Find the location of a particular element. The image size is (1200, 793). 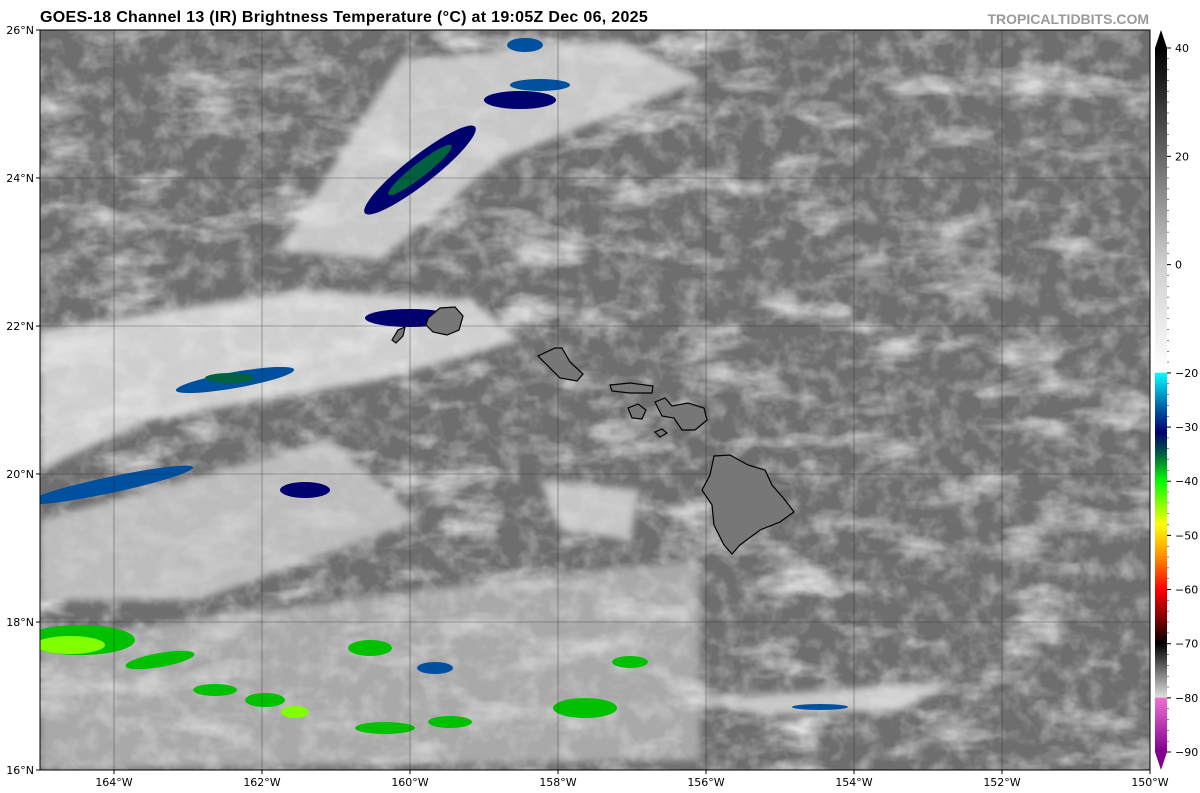

island-hawaii is located at coordinates (748, 504).